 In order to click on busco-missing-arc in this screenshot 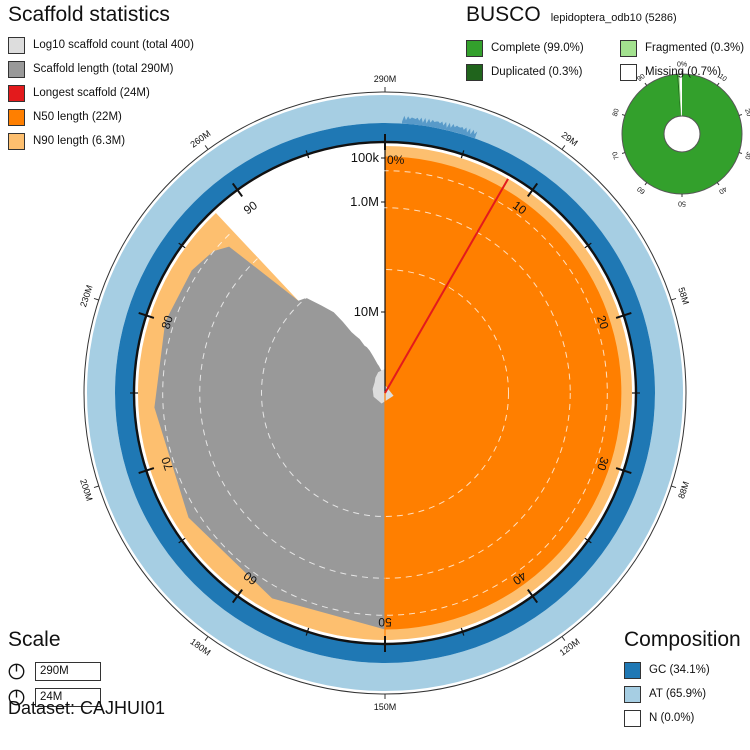, I will do `click(680, 95)`.